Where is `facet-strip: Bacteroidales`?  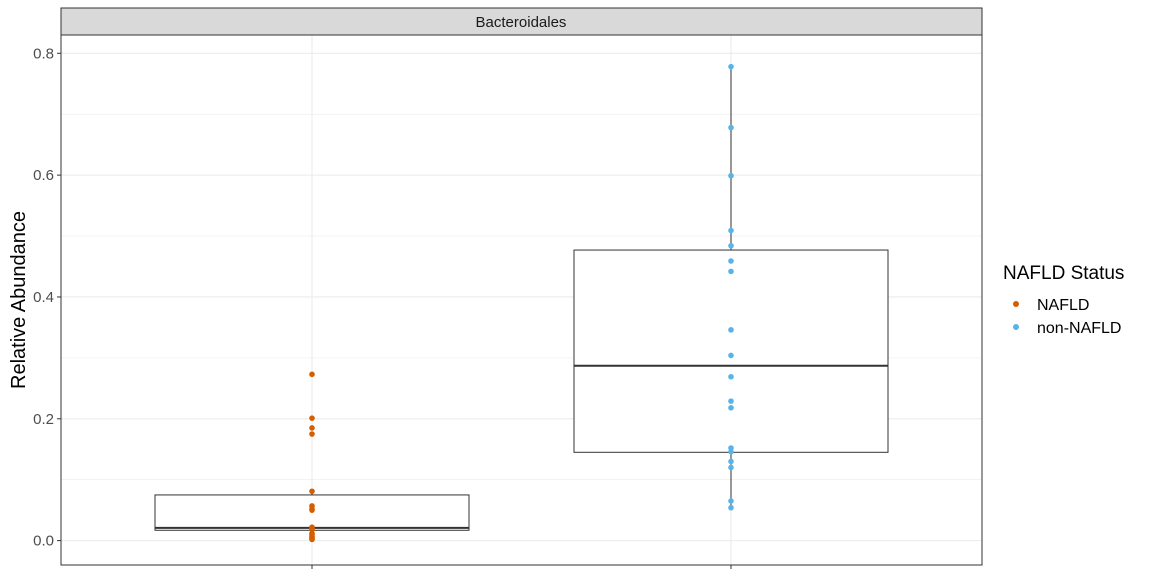 facet-strip: Bacteroidales is located at coordinates (521, 21).